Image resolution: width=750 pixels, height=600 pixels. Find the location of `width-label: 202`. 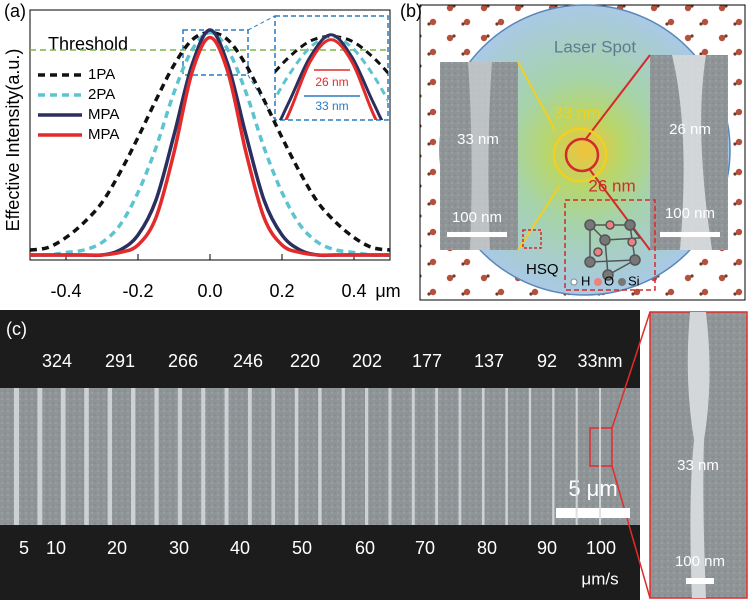

width-label: 202 is located at coordinates (367, 361).